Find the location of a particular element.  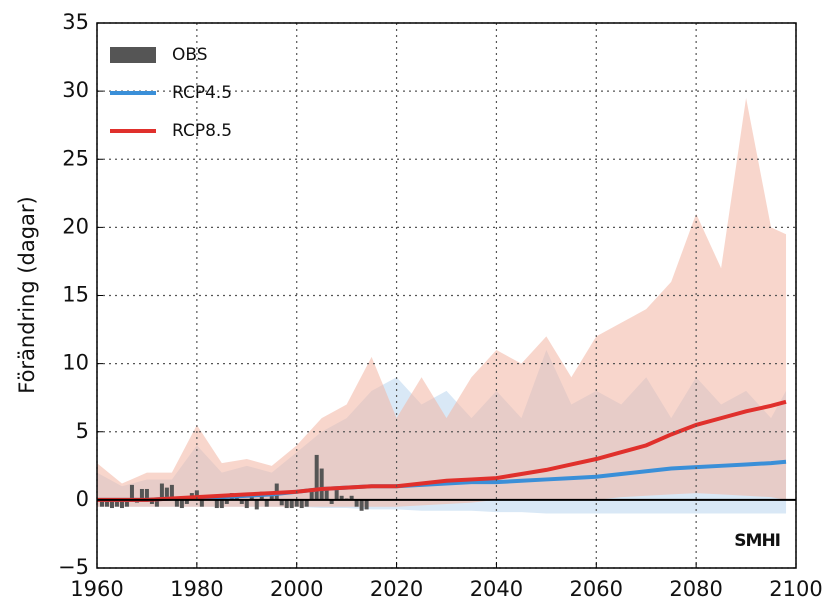

y-axis-label: Förändring (dagar) is located at coordinates (27, 295).